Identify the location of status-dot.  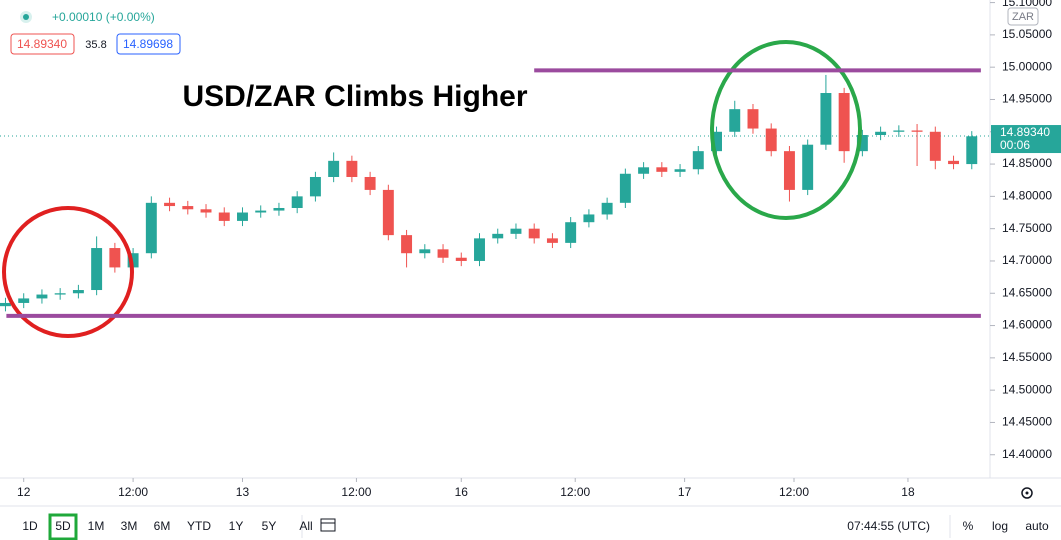
(26, 17).